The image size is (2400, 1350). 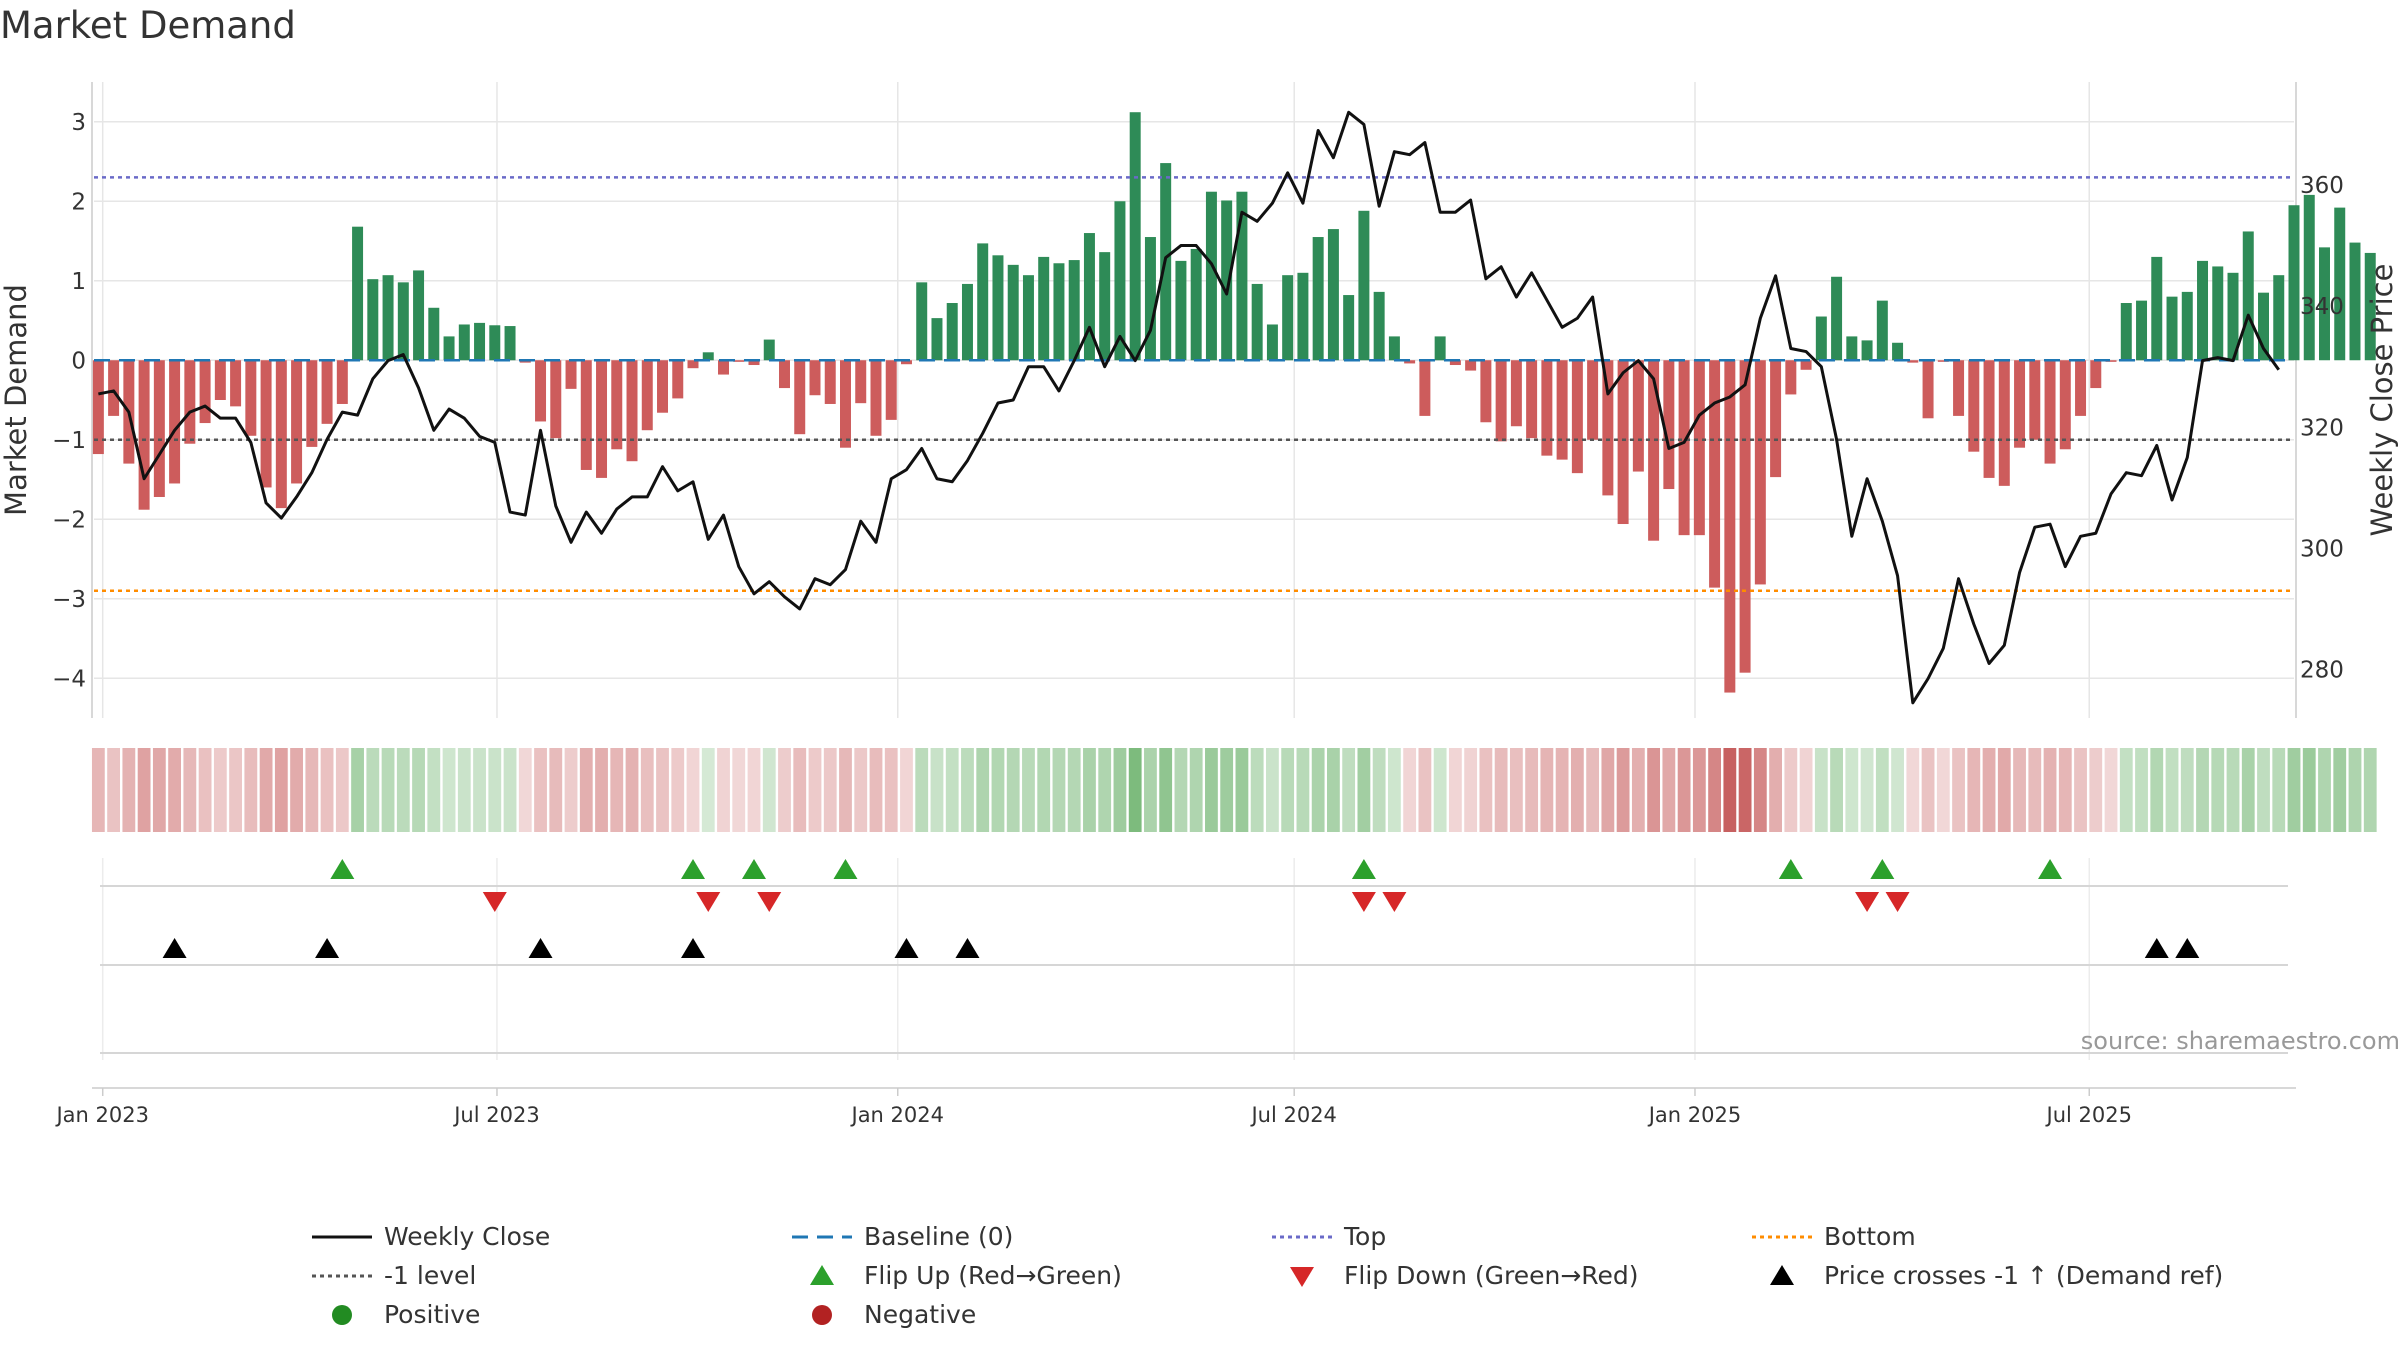 I want to click on legend-swatch-tri-up, so click(x=1782, y=1275).